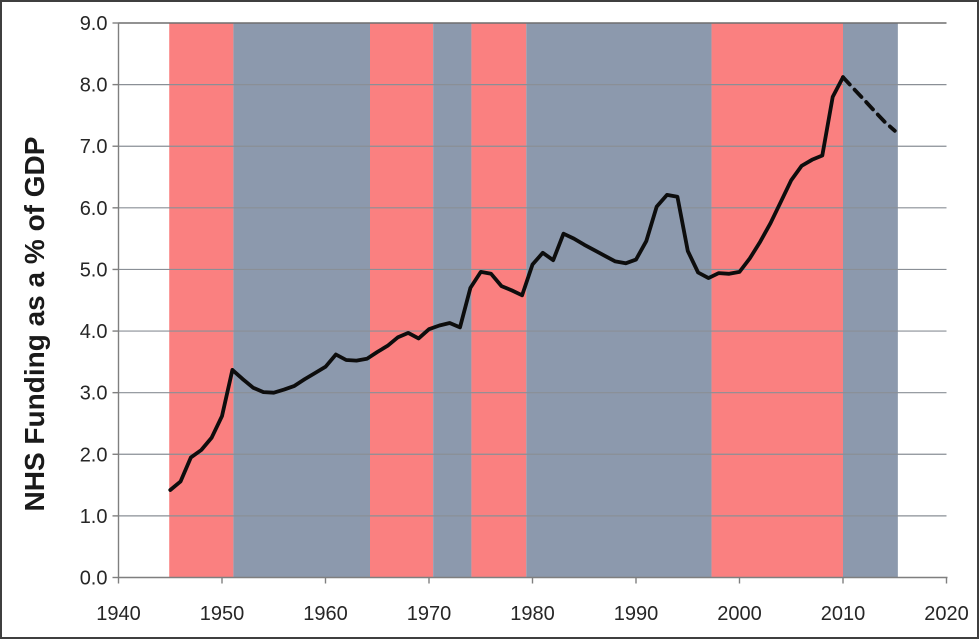 The image size is (979, 639). Describe the element at coordinates (429, 614) in the screenshot. I see `x-tick-label: 1970` at that location.